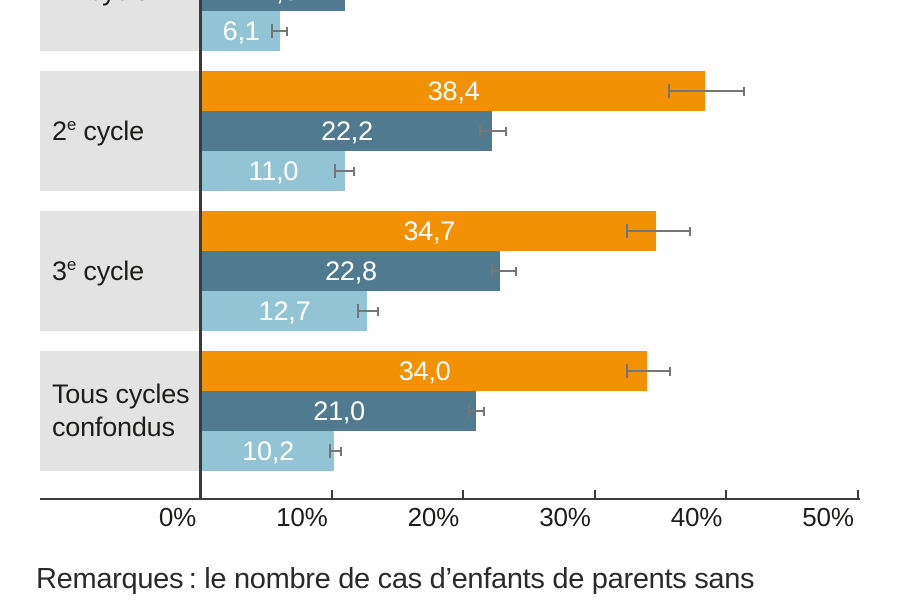 The width and height of the screenshot is (900, 600). Describe the element at coordinates (450, 499) in the screenshot. I see `x-axis-line` at that location.